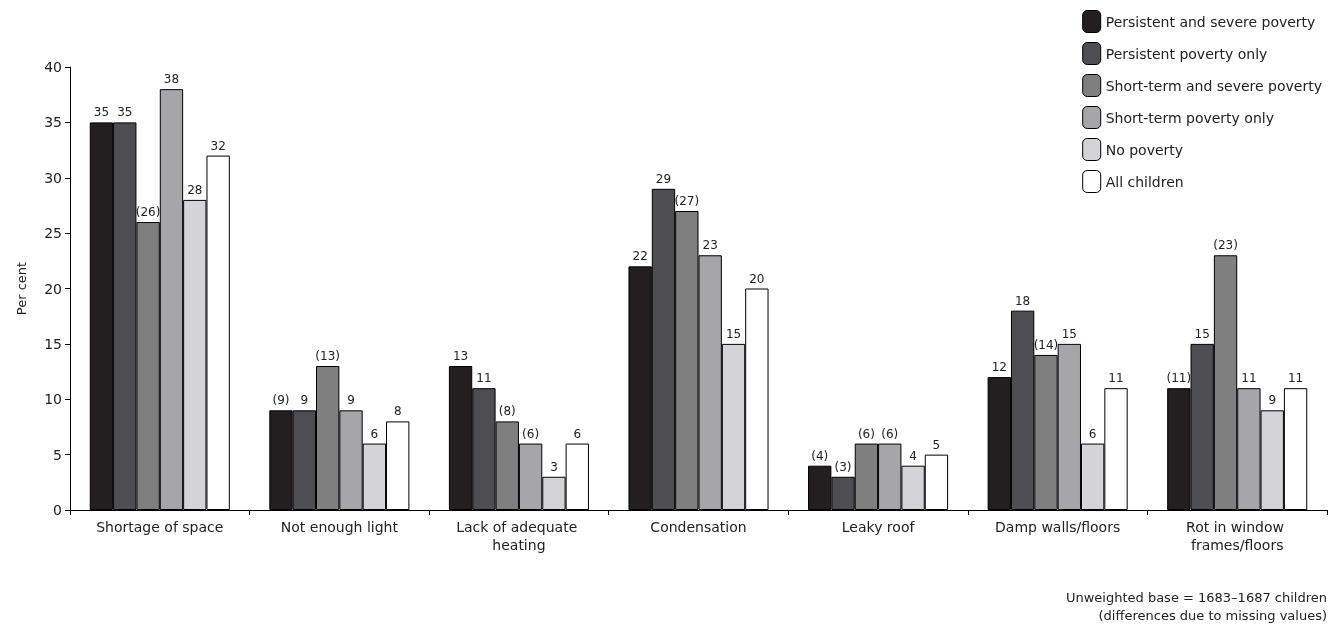 The image size is (1337, 630). What do you see at coordinates (21, 288) in the screenshot?
I see `y-axis-title: Per cent` at bounding box center [21, 288].